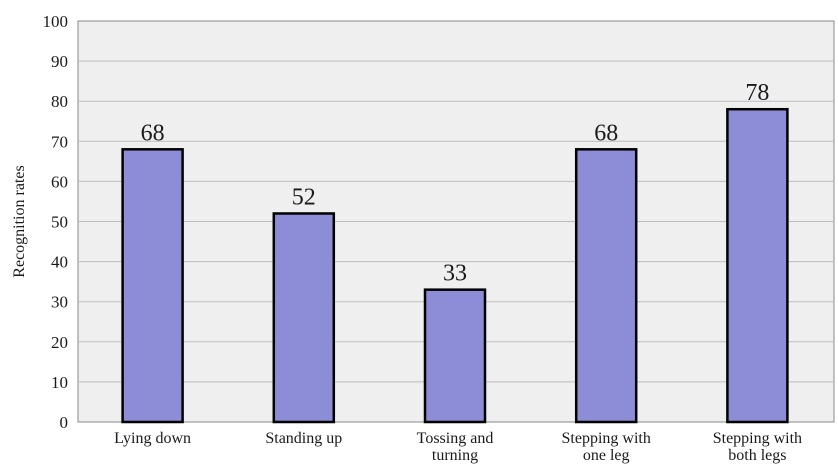  I want to click on data-label: 52, so click(304, 197).